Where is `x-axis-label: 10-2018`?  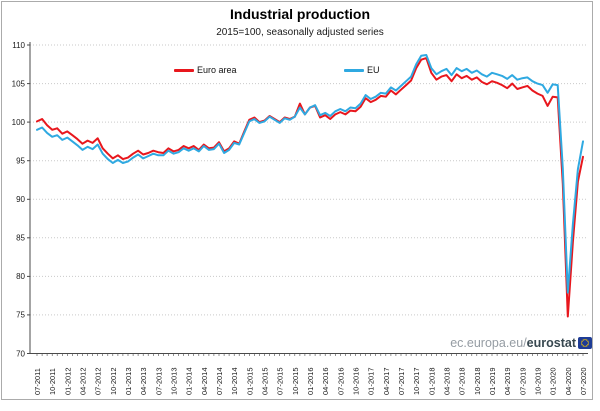 x-axis-label: 10-2018 is located at coordinates (477, 381).